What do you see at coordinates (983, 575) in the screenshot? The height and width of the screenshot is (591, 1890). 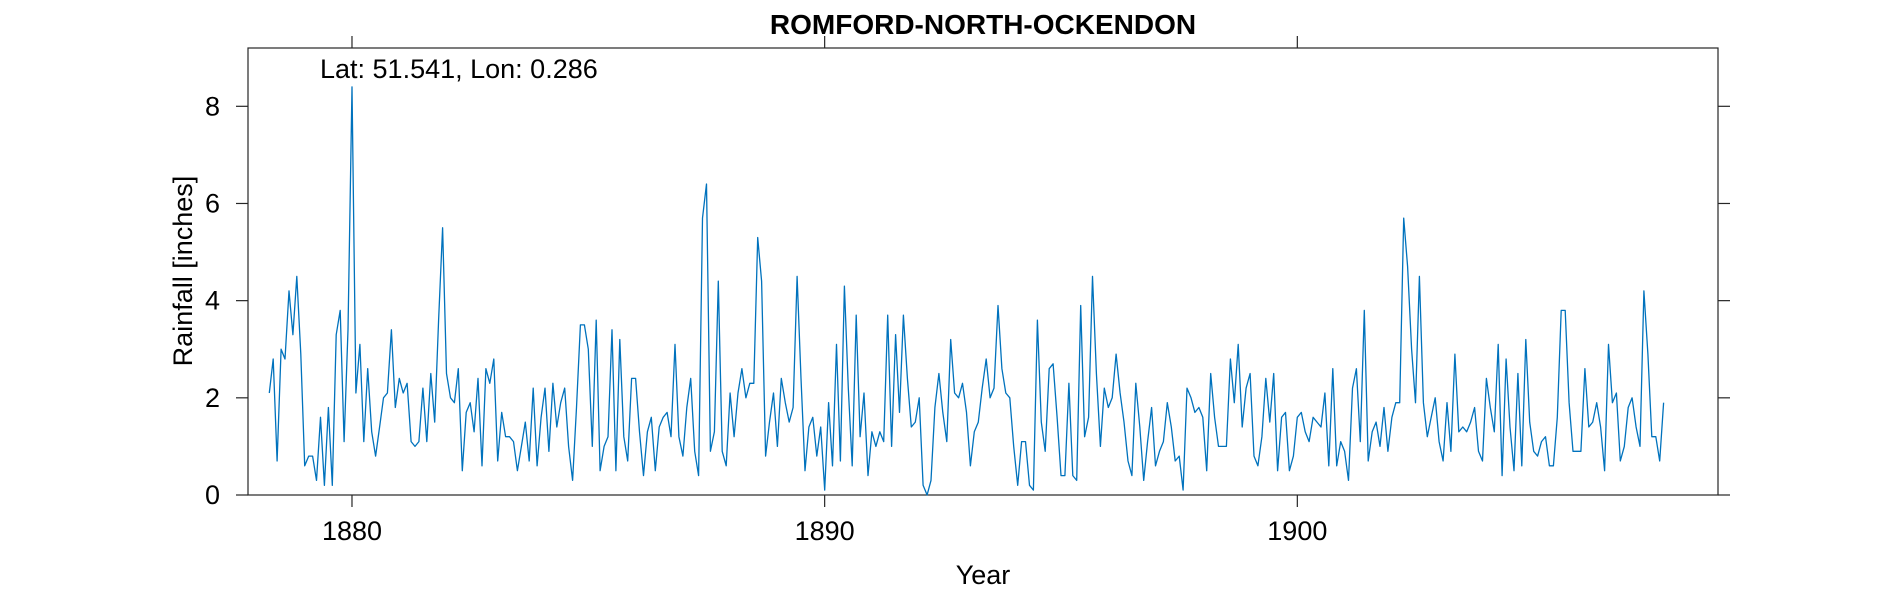 I see `x-axis-label: Year` at bounding box center [983, 575].